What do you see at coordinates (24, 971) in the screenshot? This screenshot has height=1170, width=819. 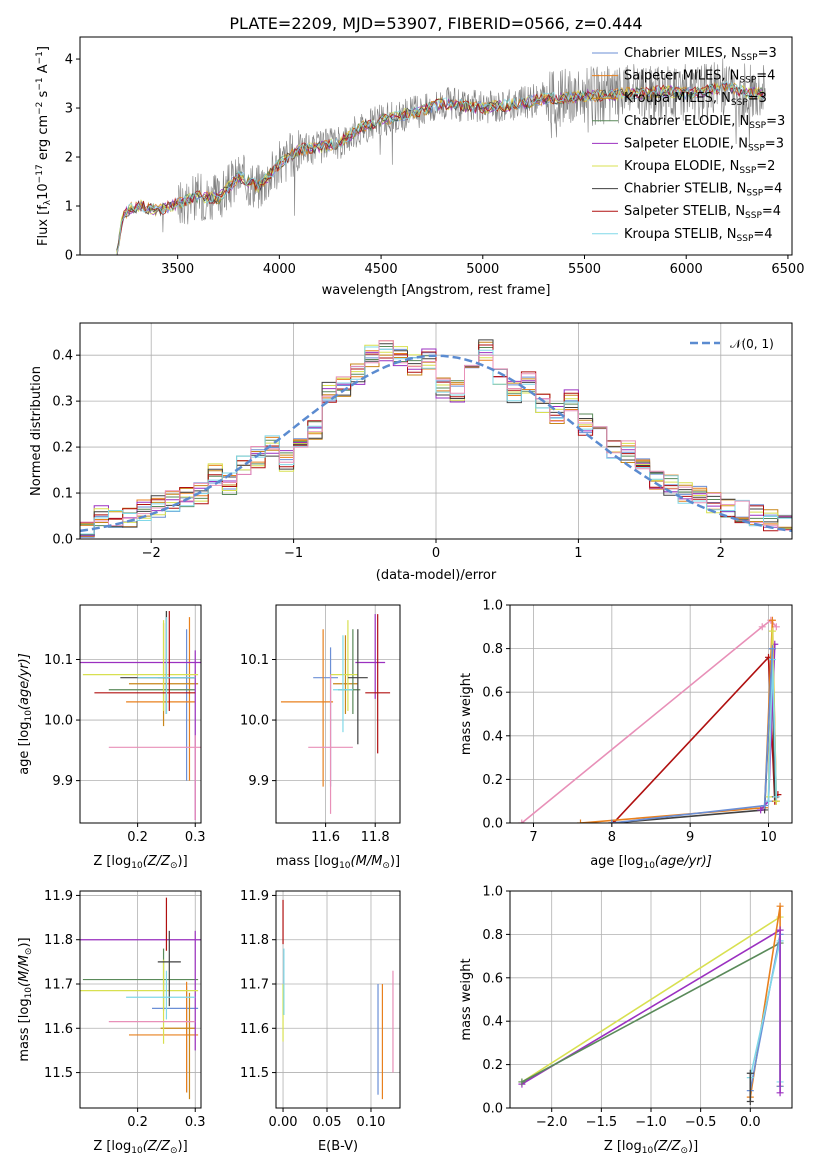 I see `y-axis-label-part: (M/M` at bounding box center [24, 971].